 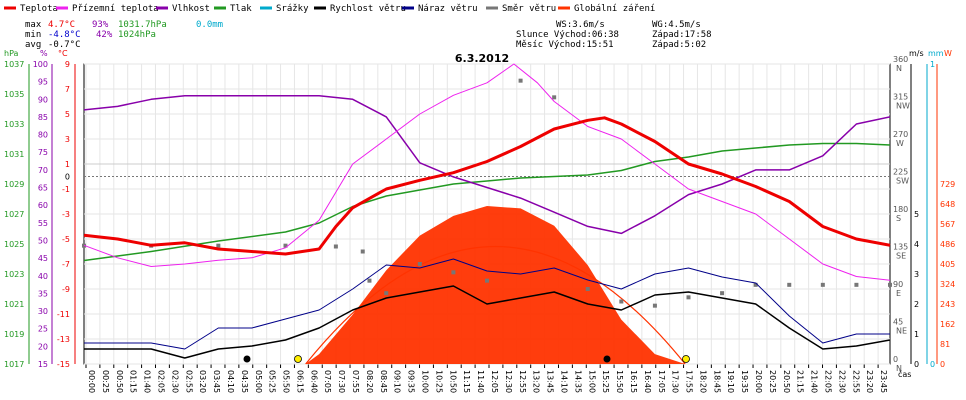 What do you see at coordinates (605, 381) in the screenshot?
I see `x-tick-label: 15:25` at bounding box center [605, 381].